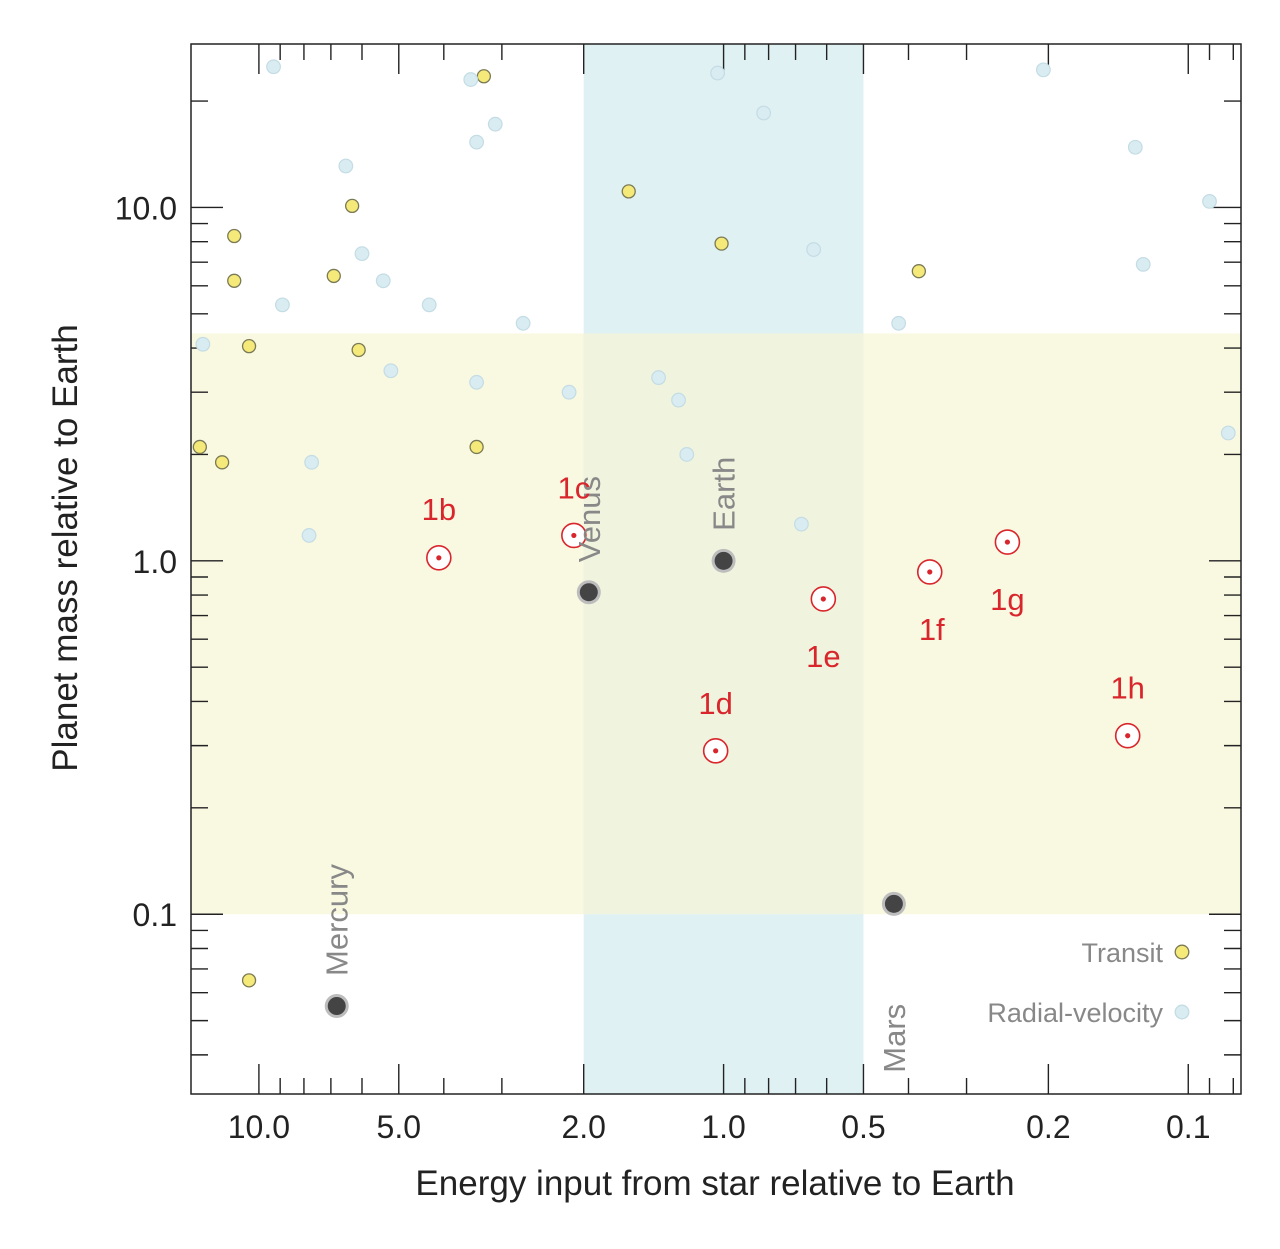 The height and width of the screenshot is (1249, 1280). Describe the element at coordinates (1075, 1013) in the screenshot. I see `legend-label: Radial-velocity` at that location.